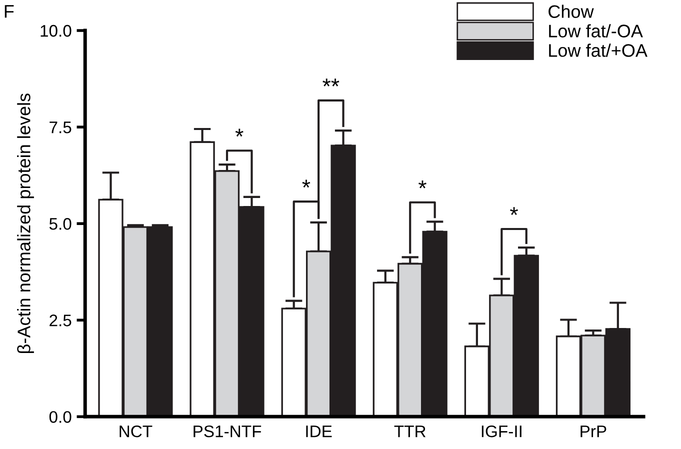 The height and width of the screenshot is (449, 681). What do you see at coordinates (502, 431) in the screenshot?
I see `x-tick-label: IGF-II` at bounding box center [502, 431].